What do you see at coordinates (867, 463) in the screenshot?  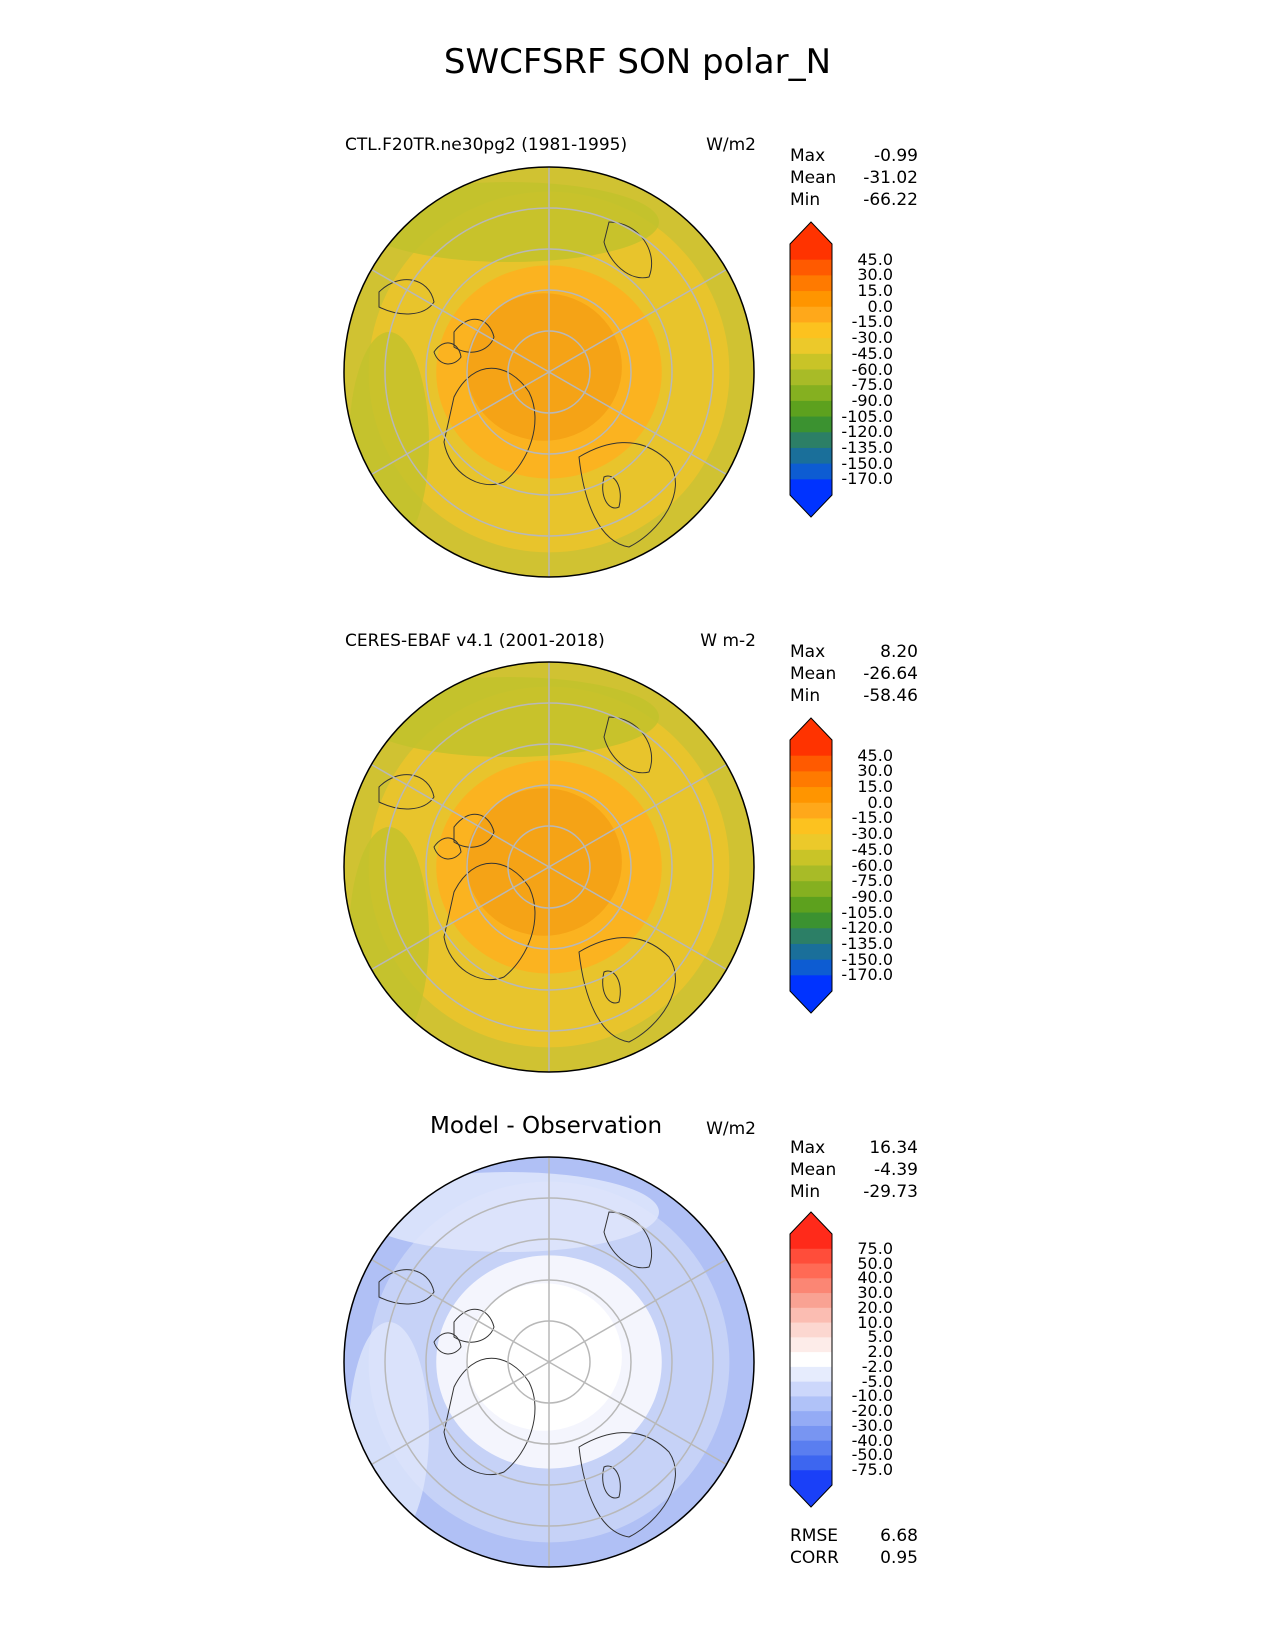 I see `colorbar-tick-label: -150.0` at bounding box center [867, 463].